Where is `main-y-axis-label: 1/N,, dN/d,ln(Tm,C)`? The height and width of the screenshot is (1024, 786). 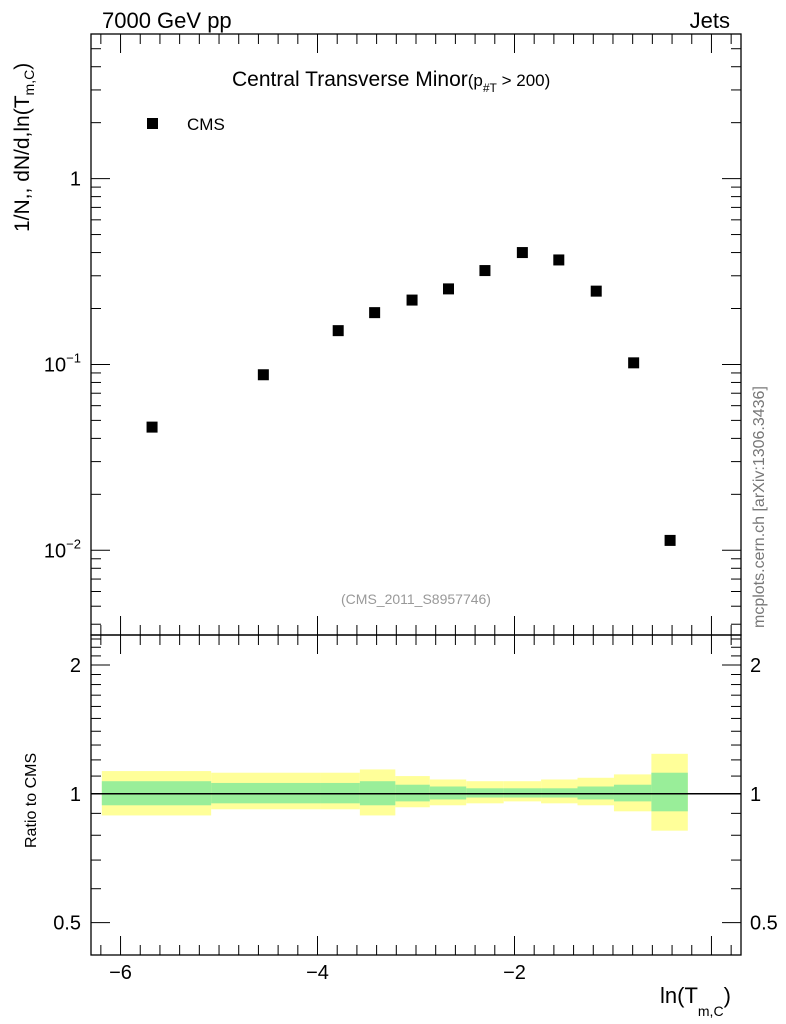
main-y-axis-label: 1/N,, dN/d,ln(Tm,C) is located at coordinates (24, 147).